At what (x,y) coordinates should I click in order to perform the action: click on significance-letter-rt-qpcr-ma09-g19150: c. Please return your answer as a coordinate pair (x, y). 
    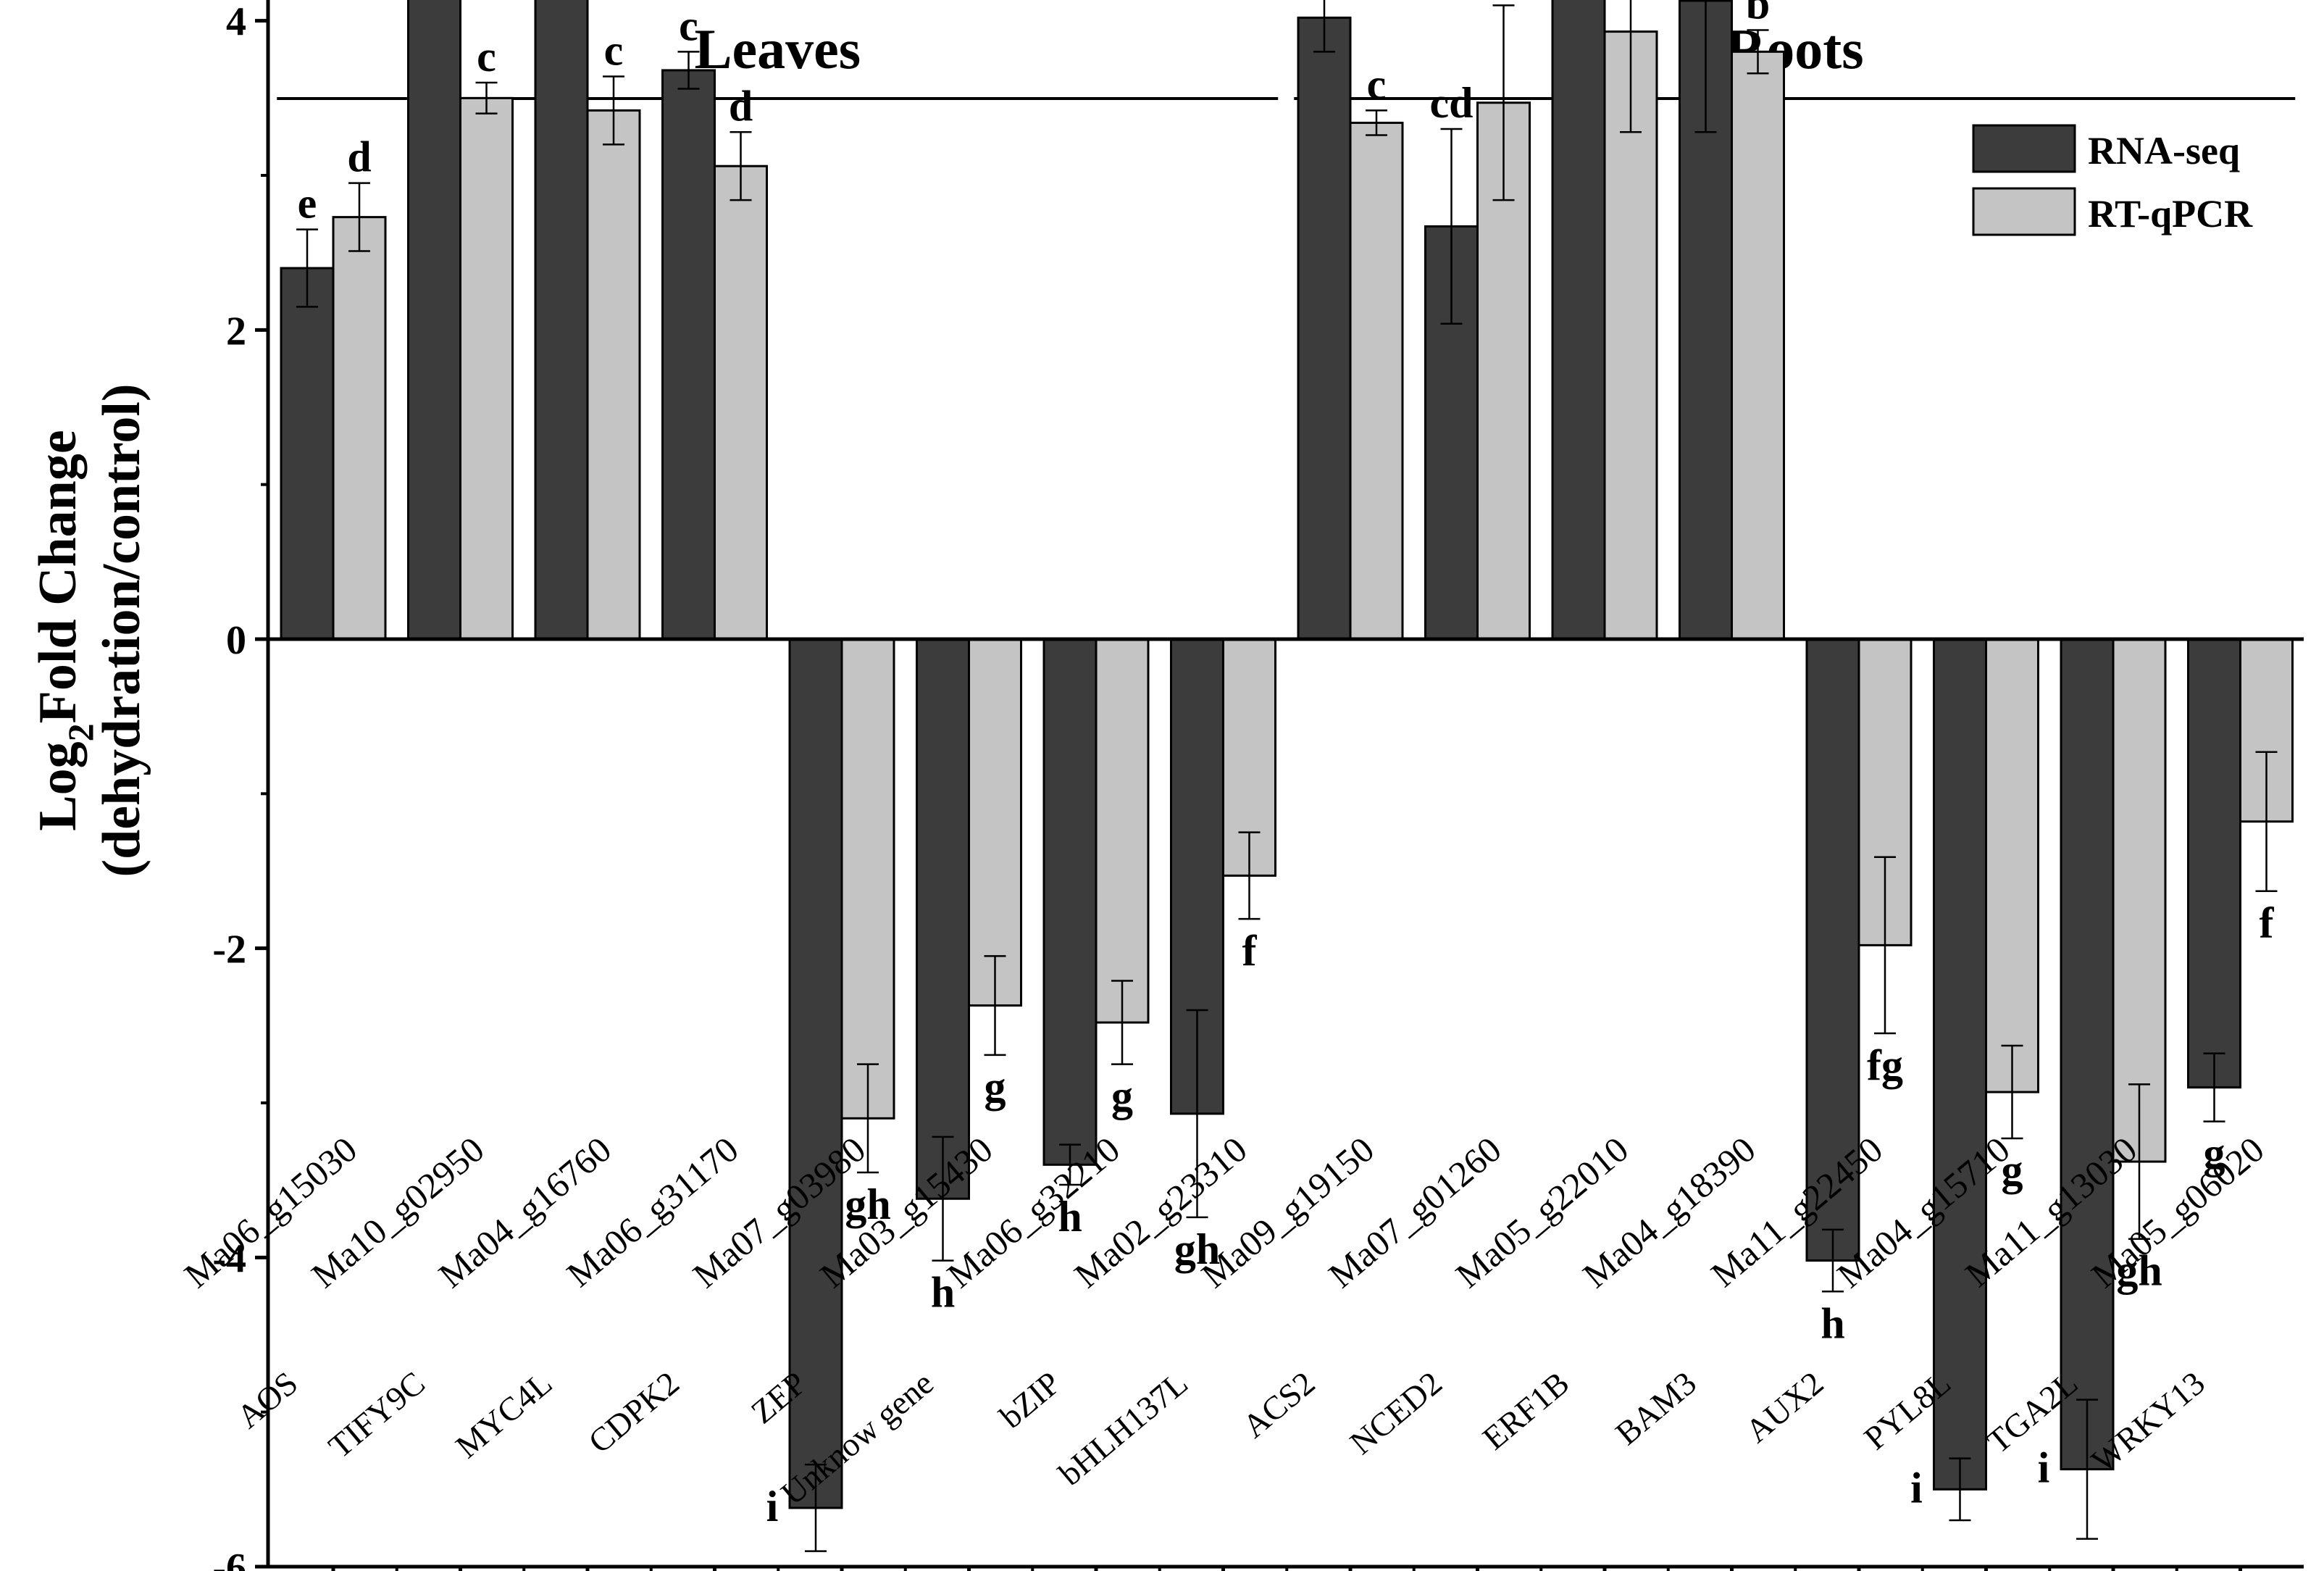
    Looking at the image, I should click on (1377, 84).